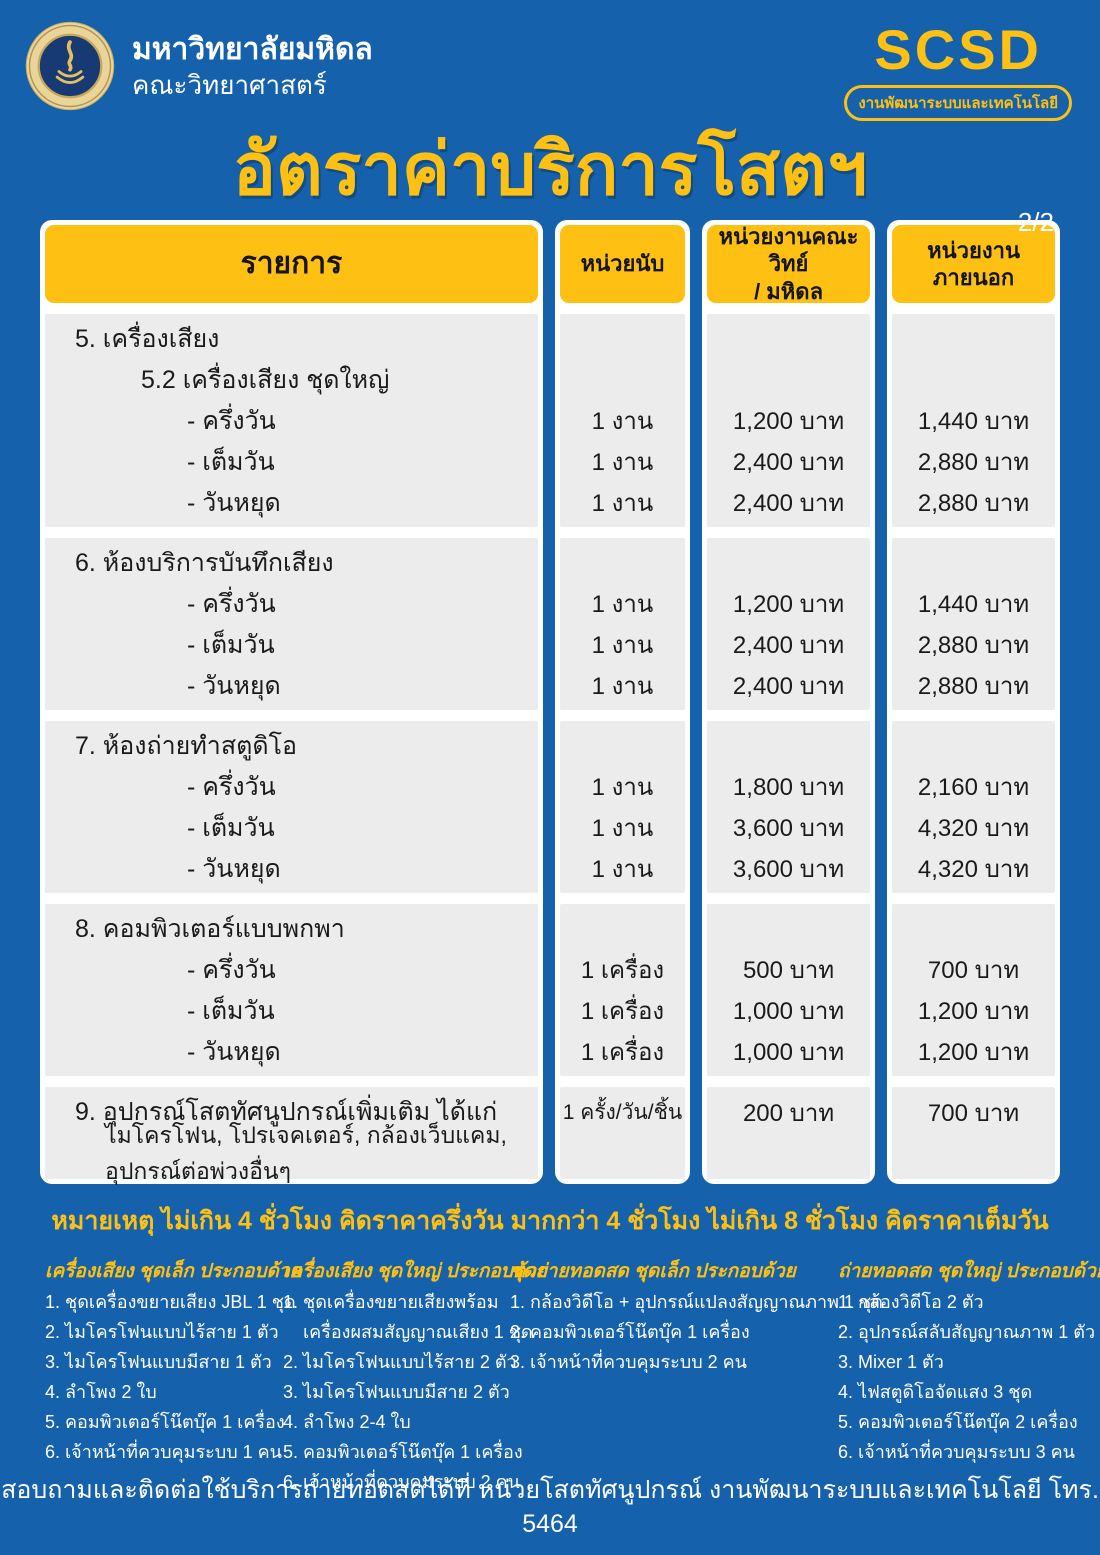 The height and width of the screenshot is (1555, 1100). What do you see at coordinates (973, 788) in the screenshot?
I see `price-cell: 2,160 บาท` at bounding box center [973, 788].